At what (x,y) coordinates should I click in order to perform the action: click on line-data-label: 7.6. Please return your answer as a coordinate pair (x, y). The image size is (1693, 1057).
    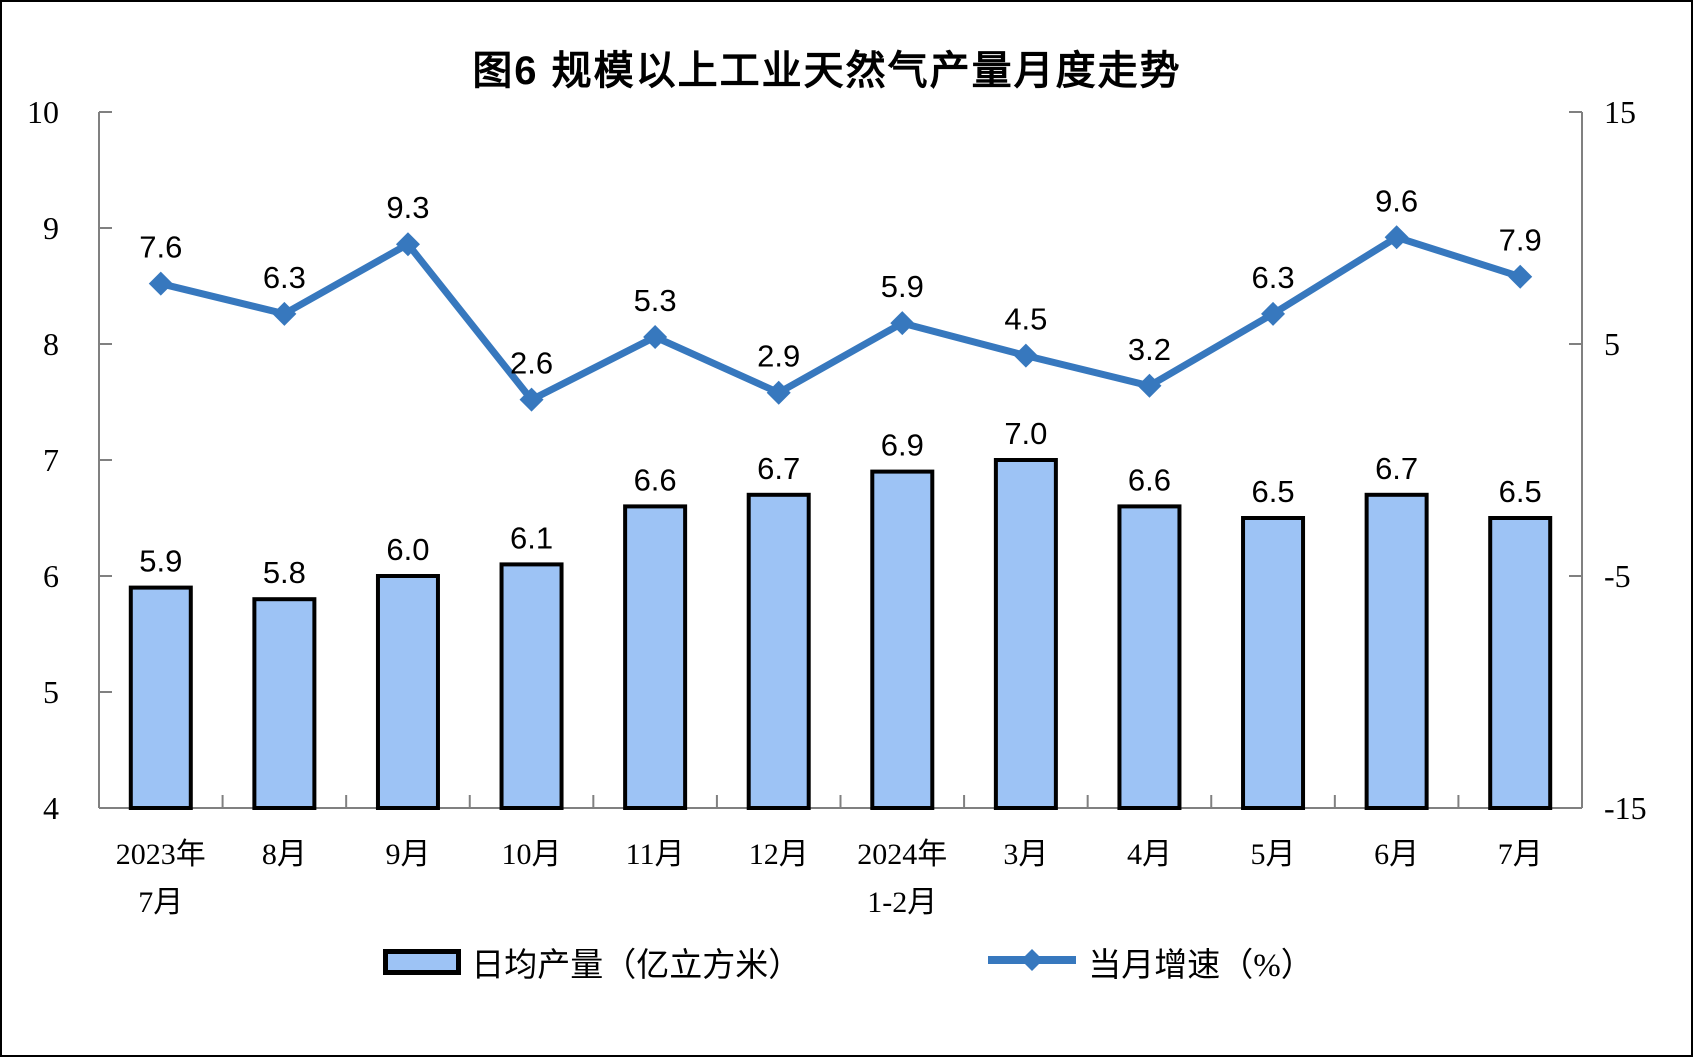
    Looking at the image, I should click on (160, 247).